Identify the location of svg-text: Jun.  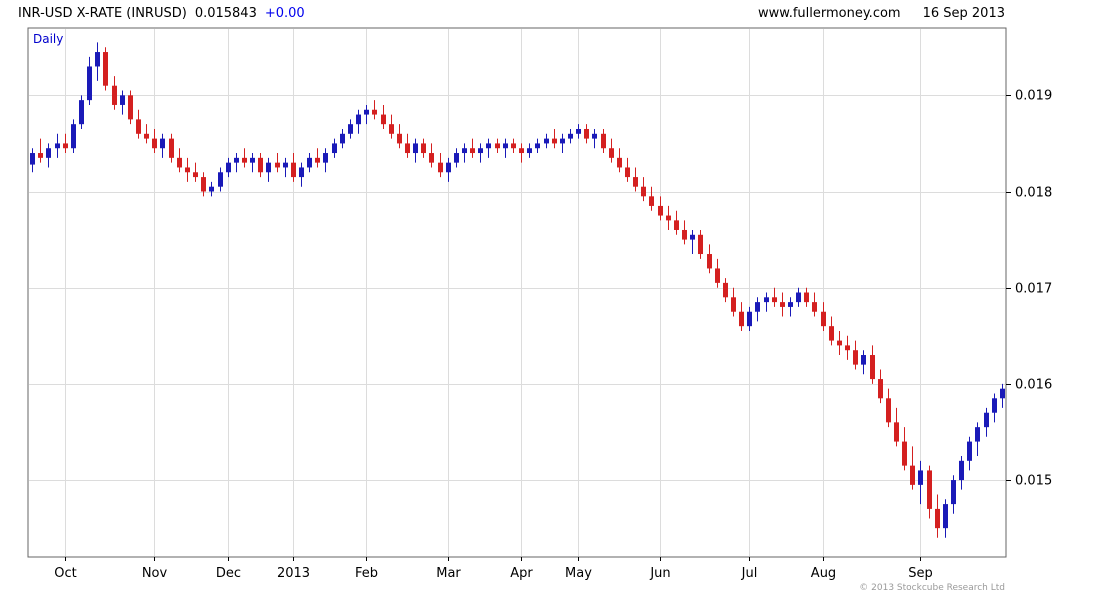
(659, 573).